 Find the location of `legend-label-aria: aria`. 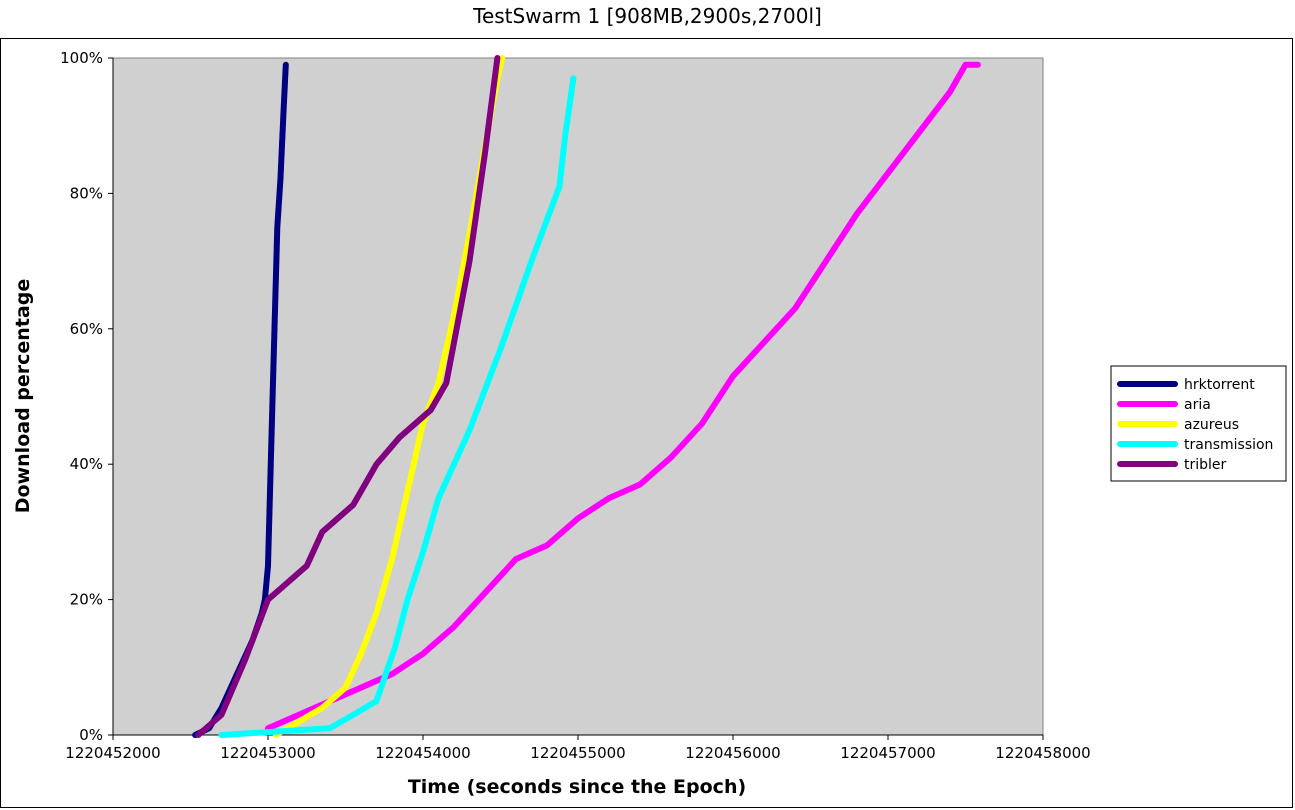

legend-label-aria: aria is located at coordinates (1197, 405).